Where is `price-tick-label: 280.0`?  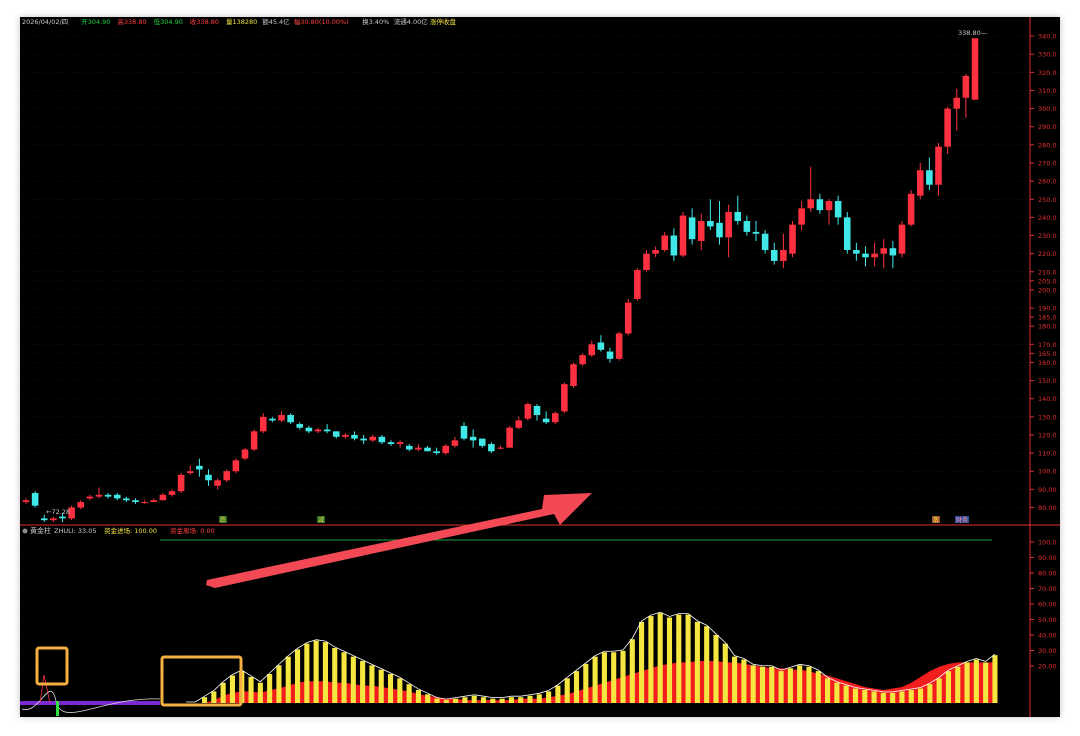
price-tick-label: 280.0 is located at coordinates (1047, 145).